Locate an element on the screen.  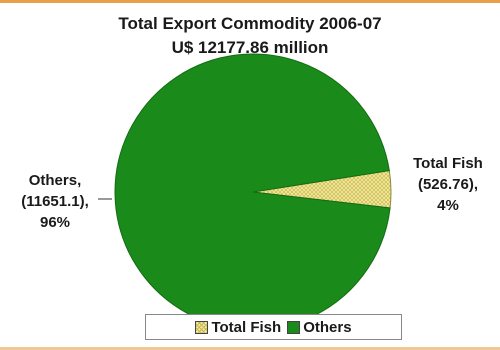
legend-item-others: Others is located at coordinates (319, 327).